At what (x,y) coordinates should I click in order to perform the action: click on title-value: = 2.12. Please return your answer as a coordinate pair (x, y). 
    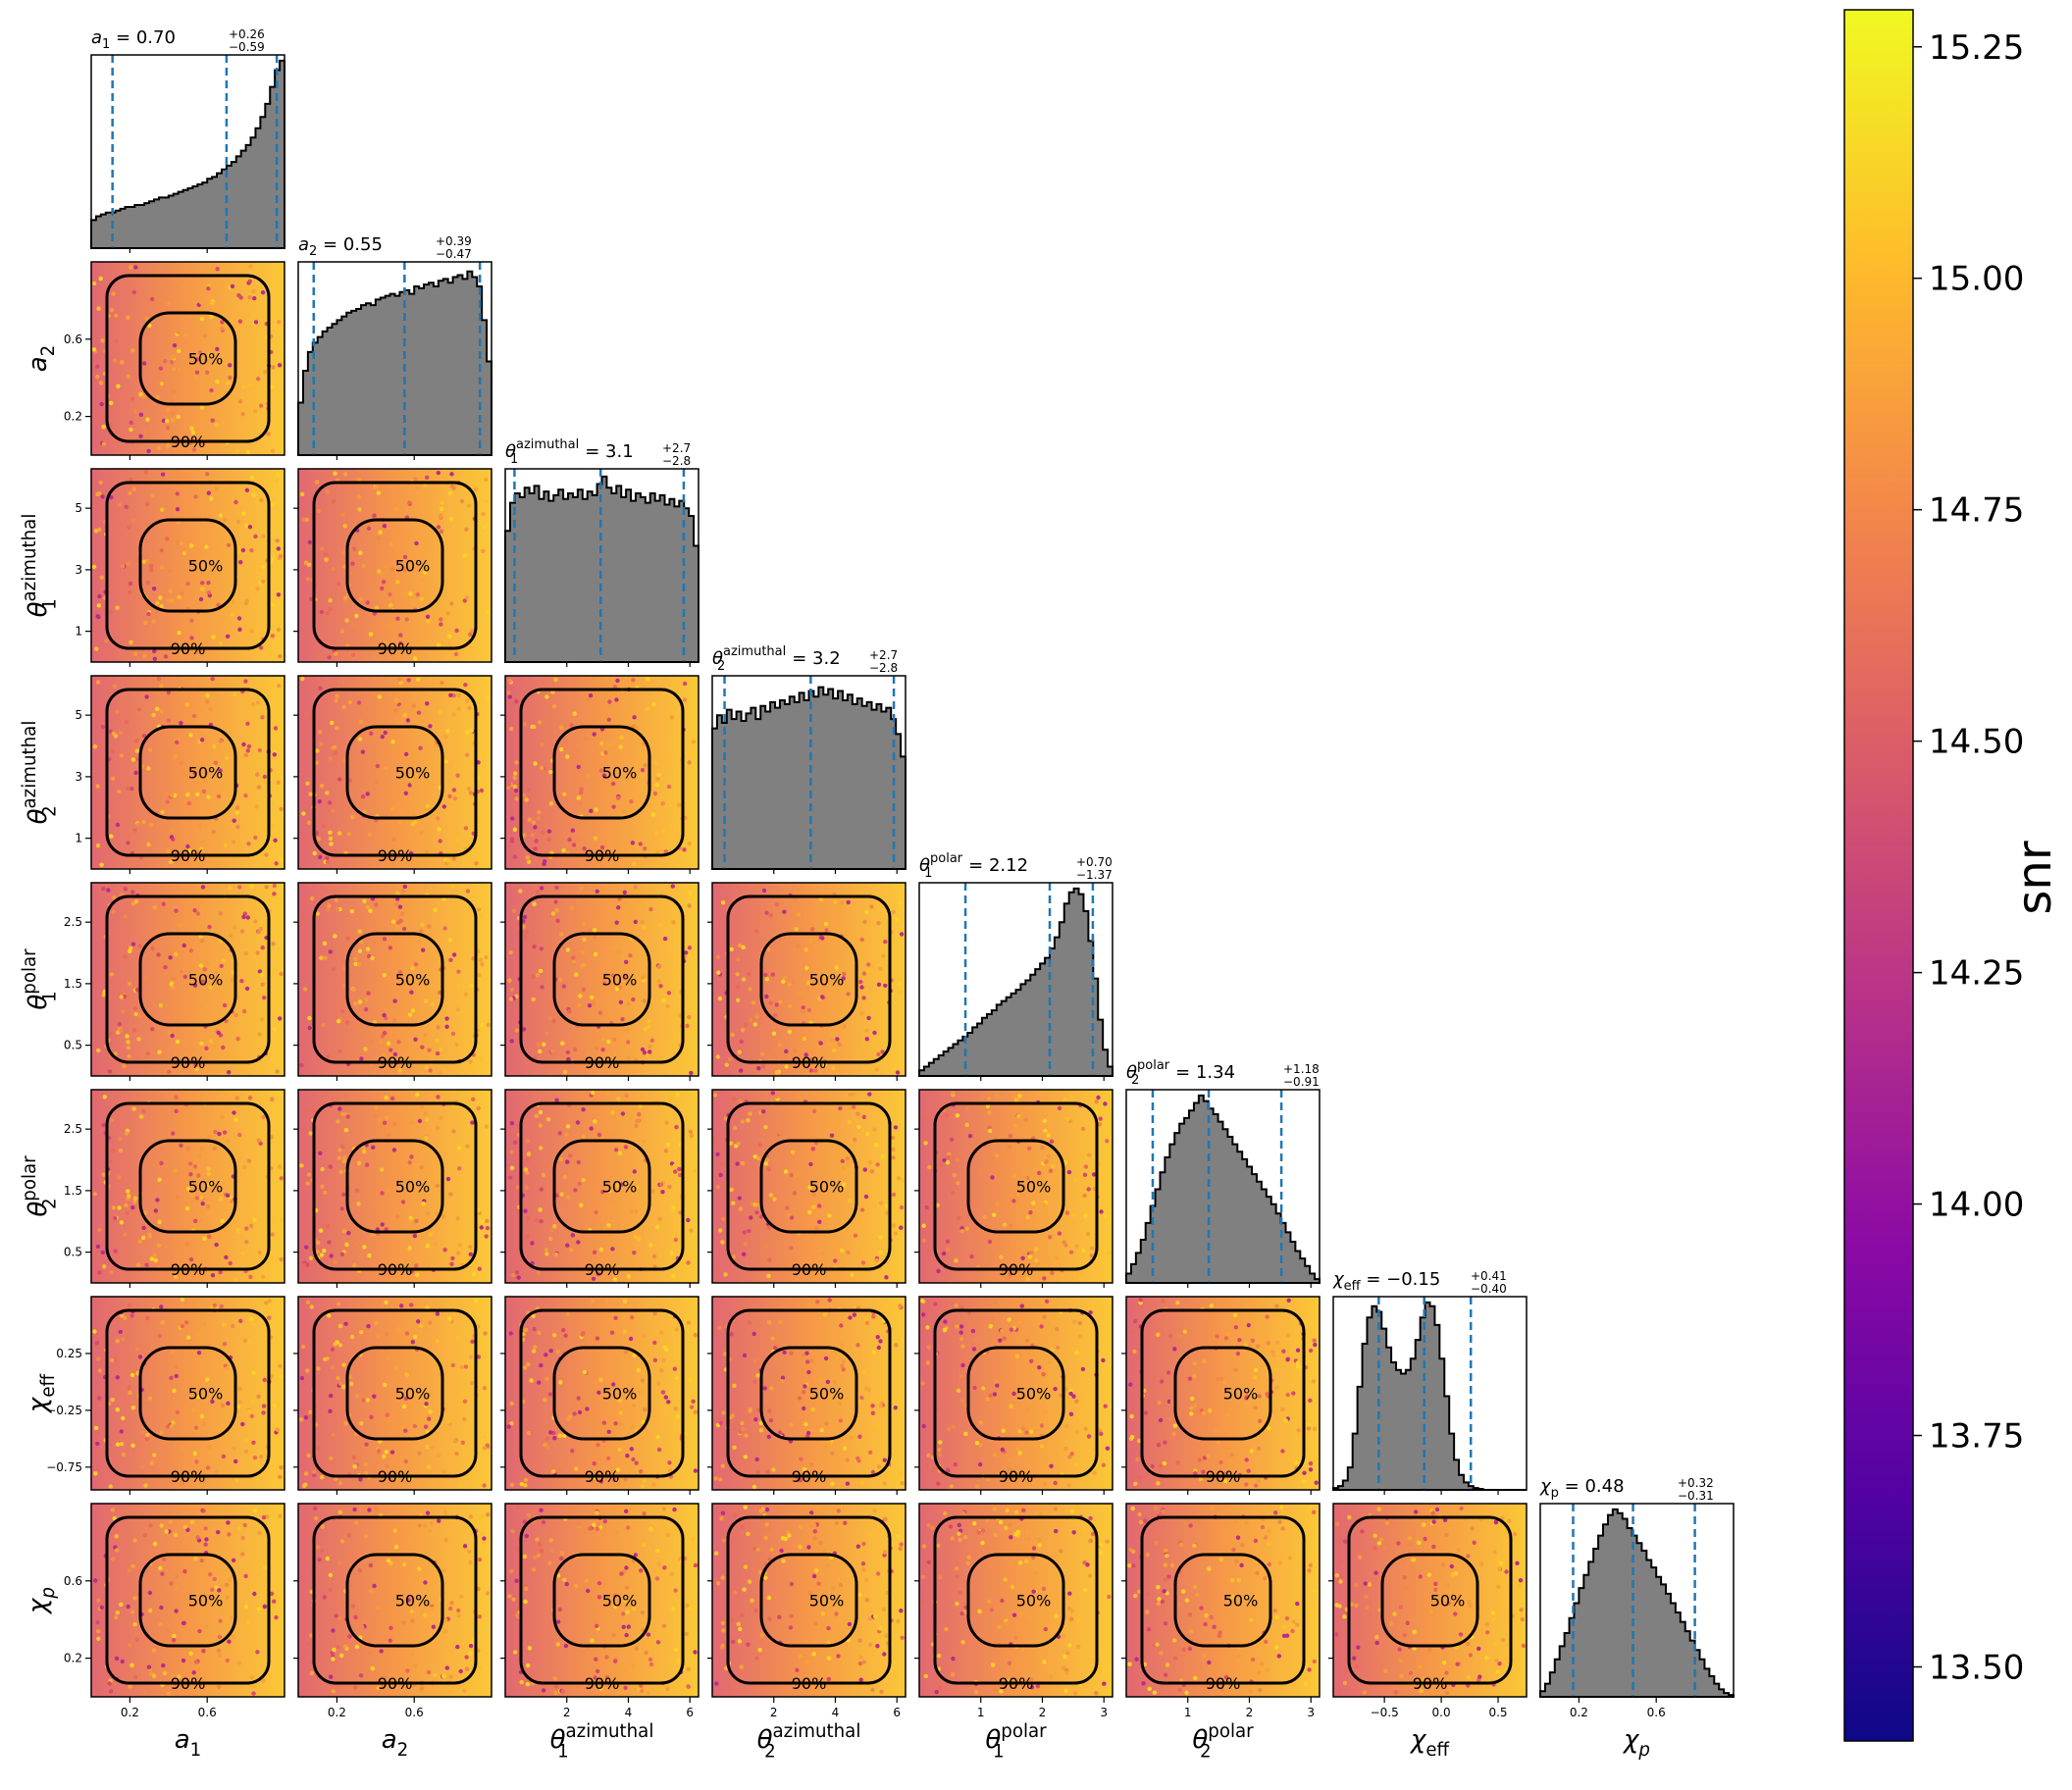
    Looking at the image, I should click on (995, 865).